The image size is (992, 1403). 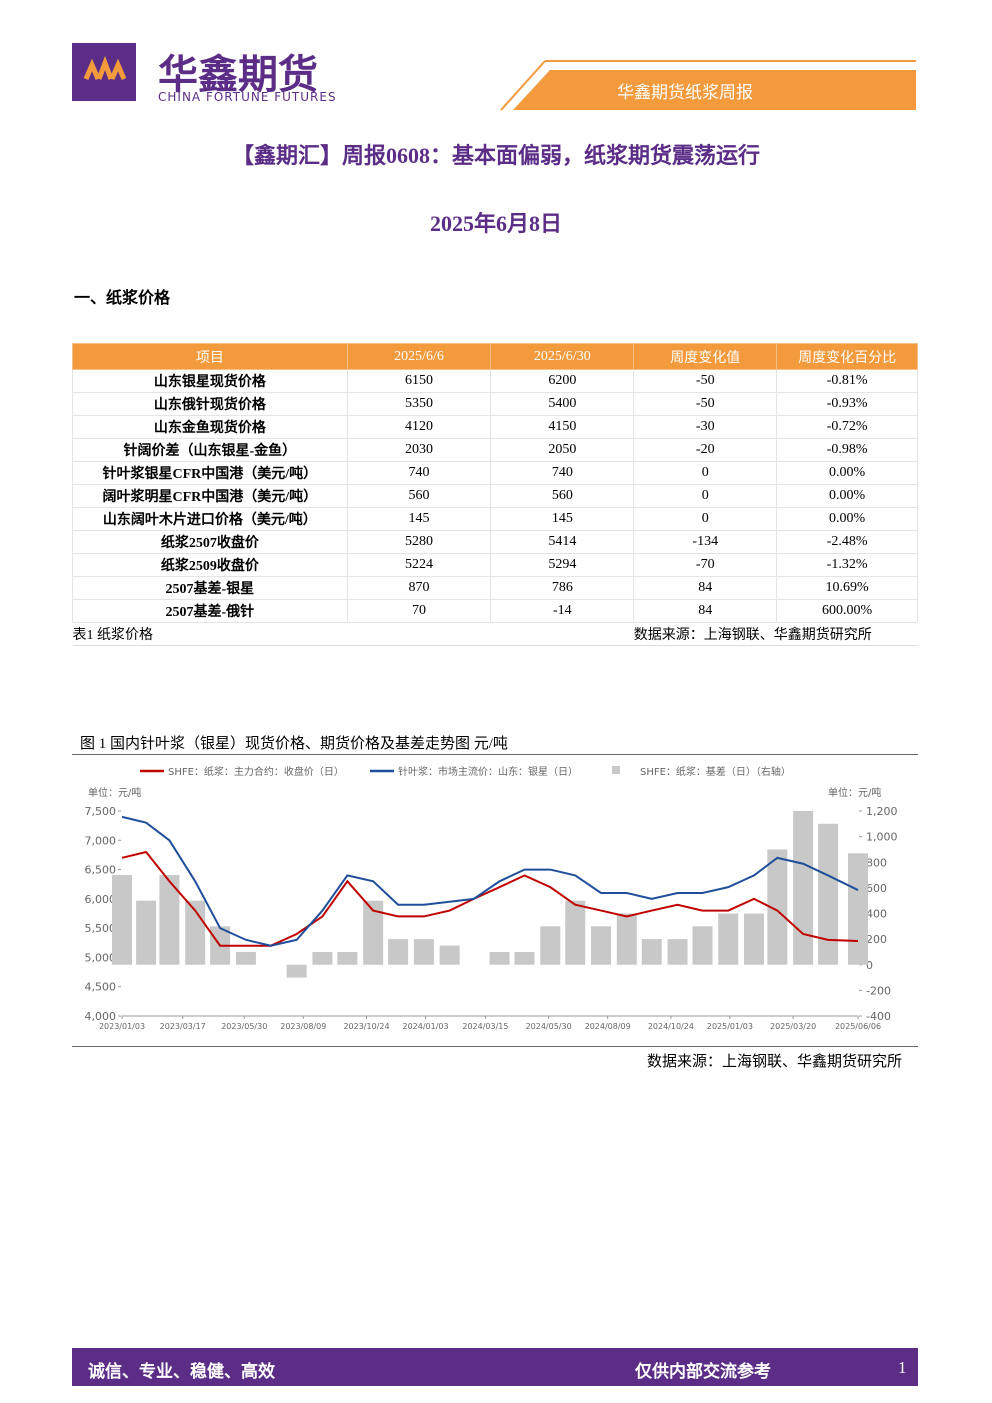 I want to click on table-row: 阔叶浆明星CFR中国港（美元/吨） 560 560 0 0.00%, so click(x=495, y=496).